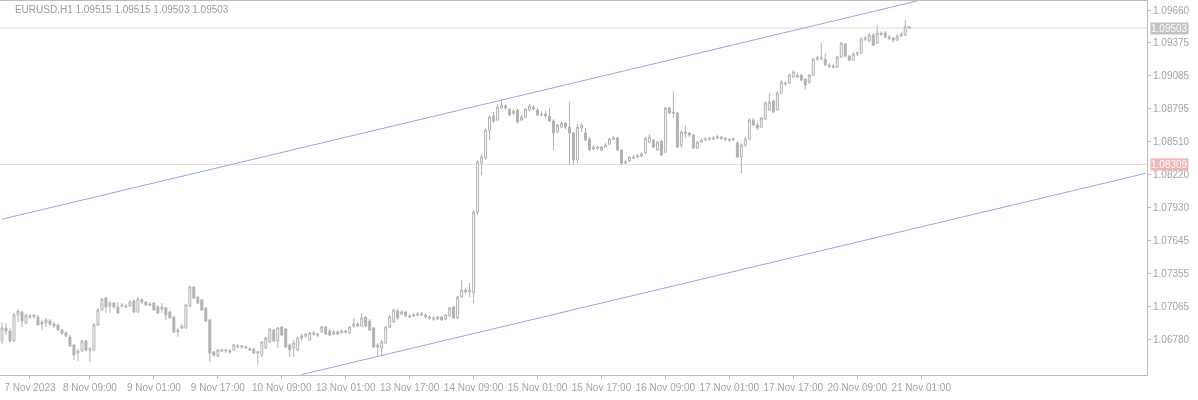 The width and height of the screenshot is (1198, 400). Describe the element at coordinates (218, 387) in the screenshot. I see `x-tick-label: 9 Nov 17:00` at that location.